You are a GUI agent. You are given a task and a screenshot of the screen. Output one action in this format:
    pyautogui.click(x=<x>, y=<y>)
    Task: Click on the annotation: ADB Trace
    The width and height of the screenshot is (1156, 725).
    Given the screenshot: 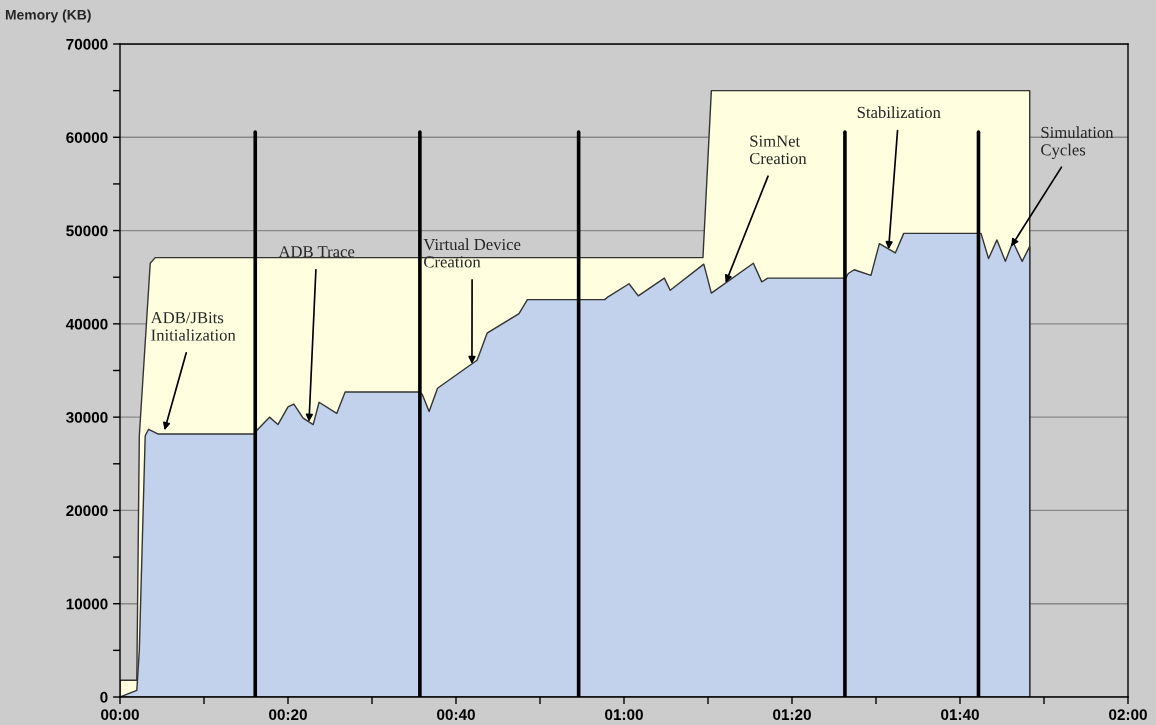 What is the action you would take?
    pyautogui.click(x=316, y=252)
    